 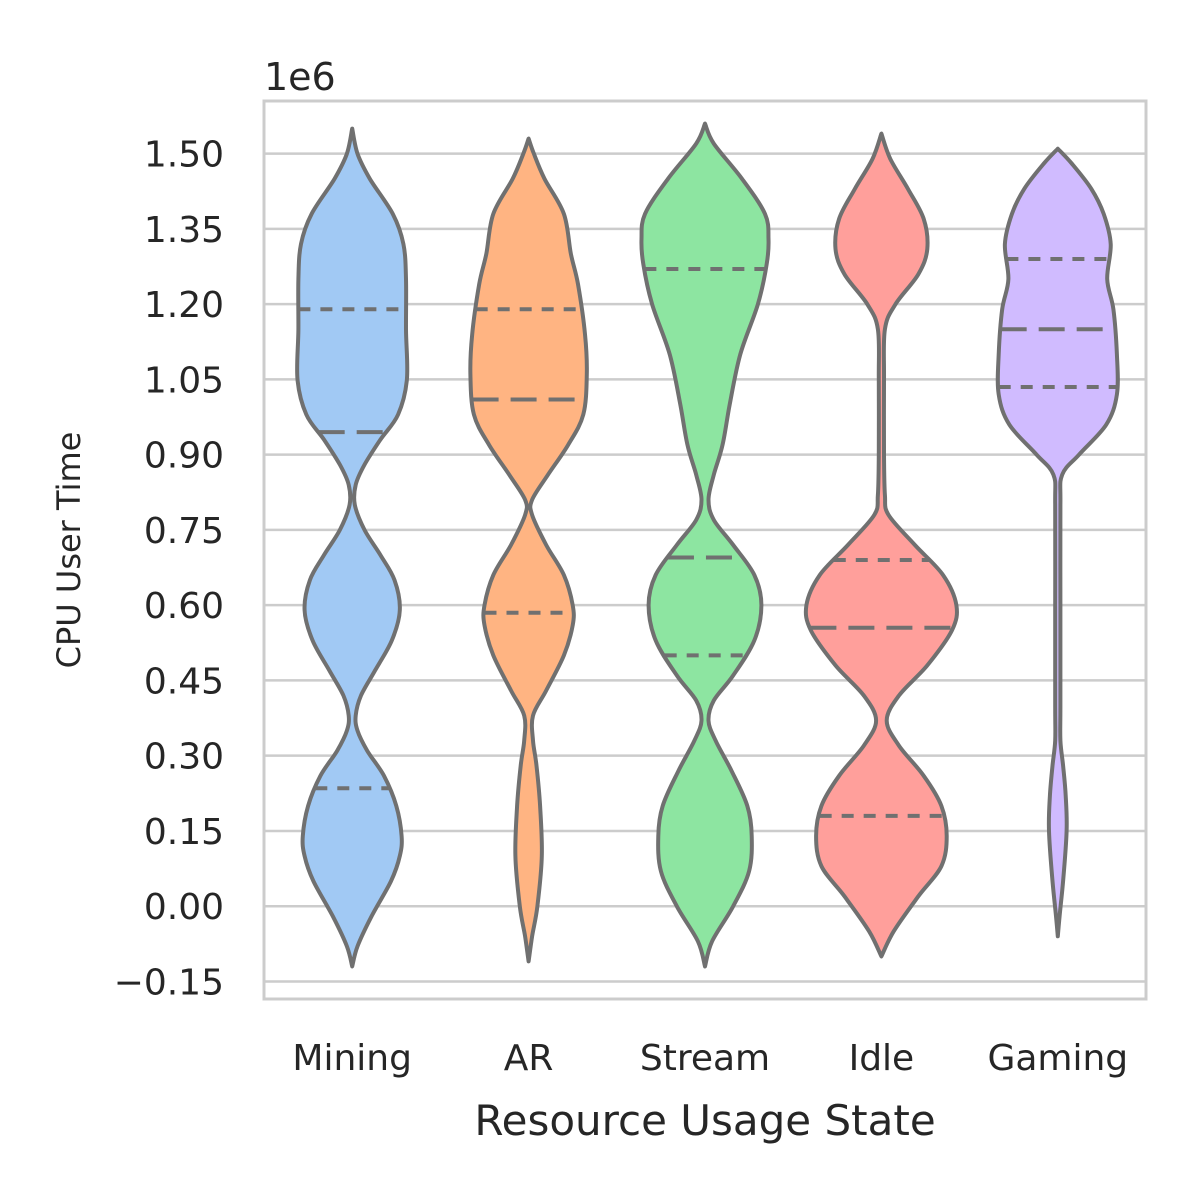 I want to click on violin-gaming, so click(x=1057, y=542).